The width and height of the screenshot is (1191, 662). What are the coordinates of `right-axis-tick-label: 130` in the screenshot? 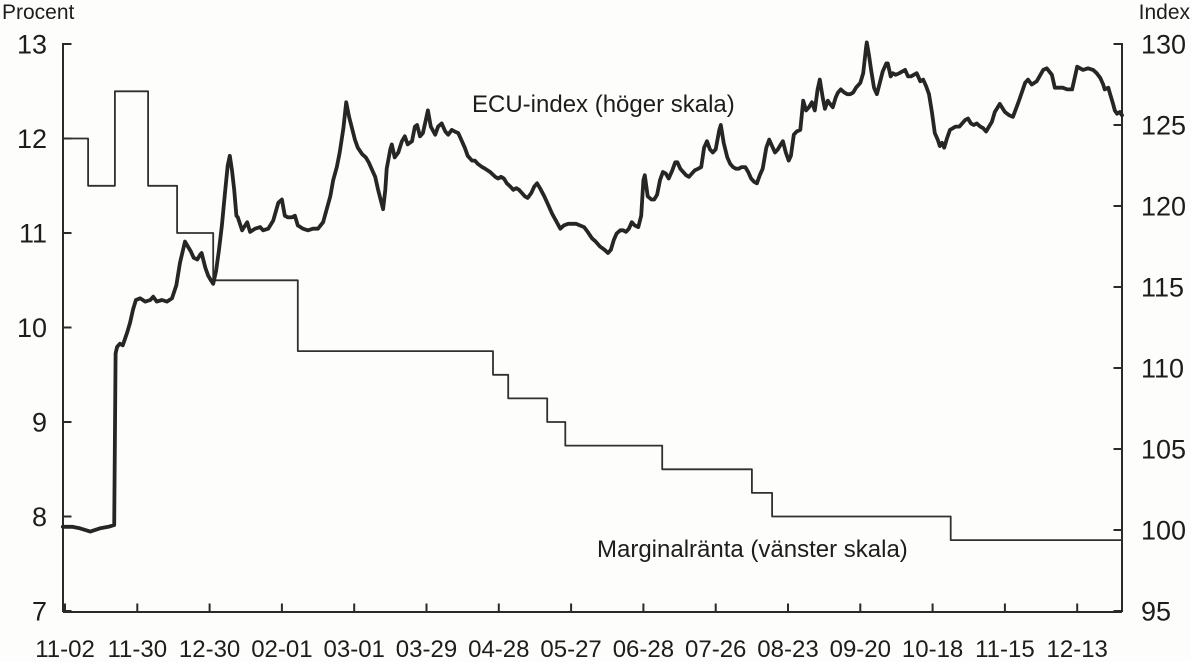 It's located at (1163, 45).